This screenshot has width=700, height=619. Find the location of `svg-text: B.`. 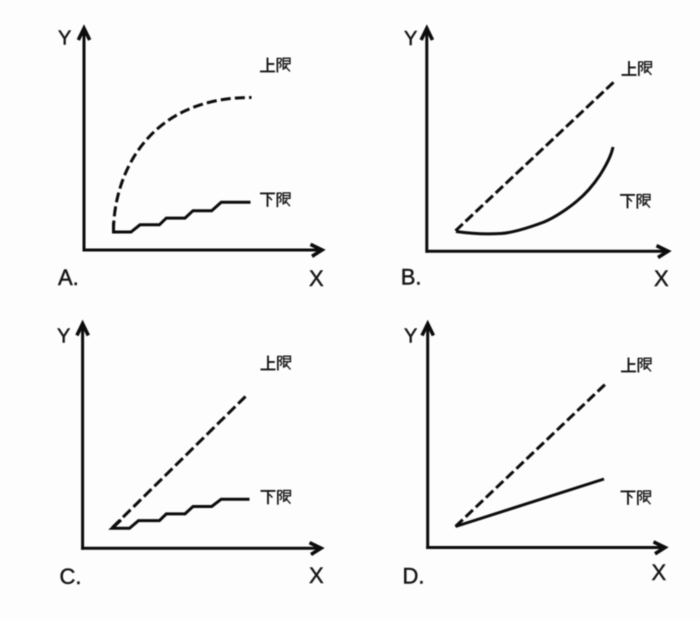

svg-text: B. is located at coordinates (411, 277).